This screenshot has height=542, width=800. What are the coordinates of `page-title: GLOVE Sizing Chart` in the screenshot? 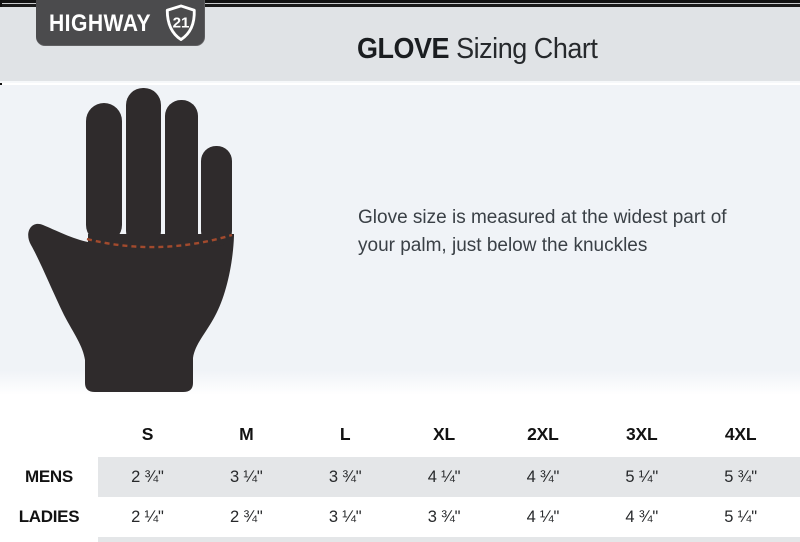 It's located at (477, 49).